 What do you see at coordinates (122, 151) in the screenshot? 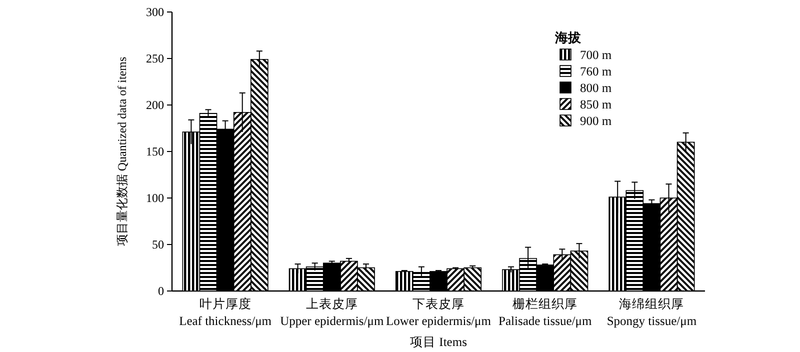
I see `y-axis-title: 项目量化数据 Quantized data of items` at bounding box center [122, 151].